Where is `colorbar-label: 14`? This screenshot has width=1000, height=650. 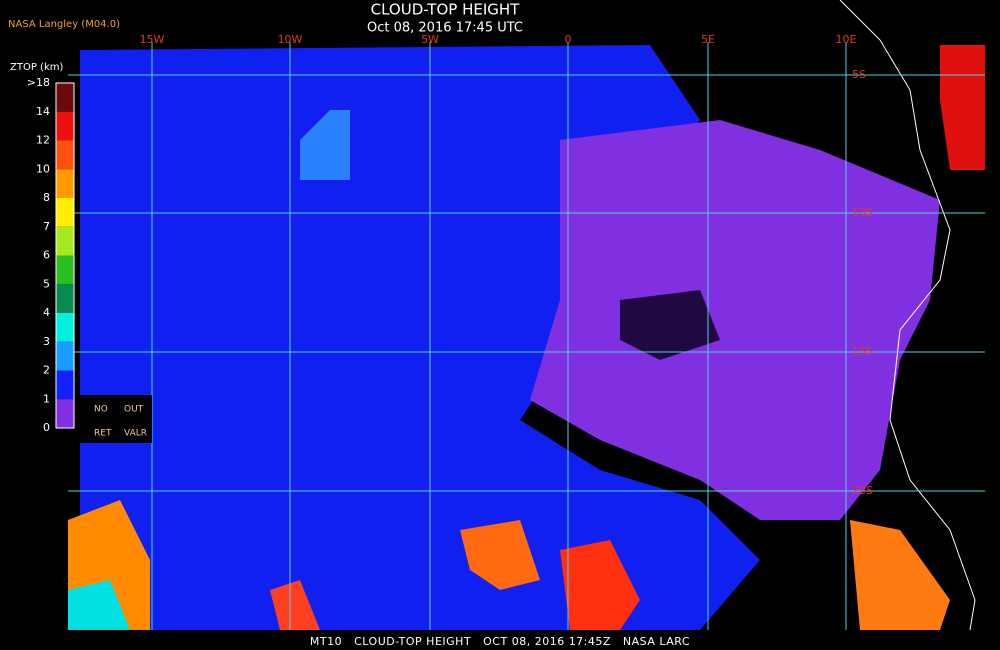
colorbar-label: 14 is located at coordinates (43, 111).